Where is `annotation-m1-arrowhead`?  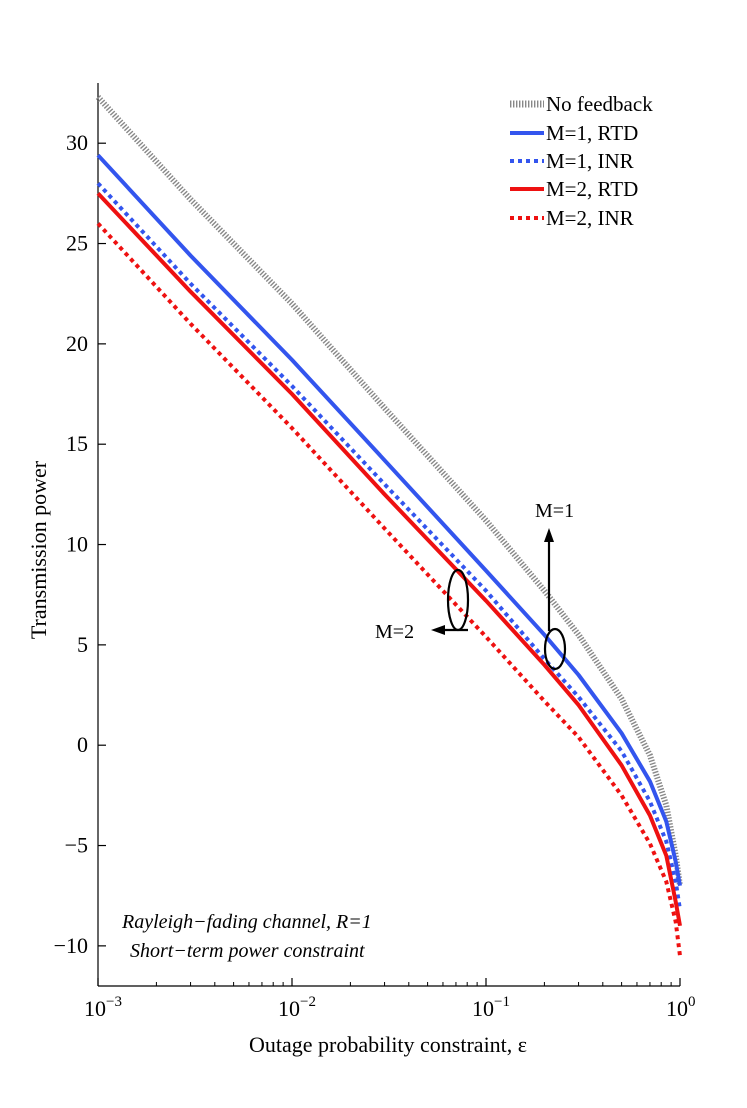 annotation-m1-arrowhead is located at coordinates (549, 535).